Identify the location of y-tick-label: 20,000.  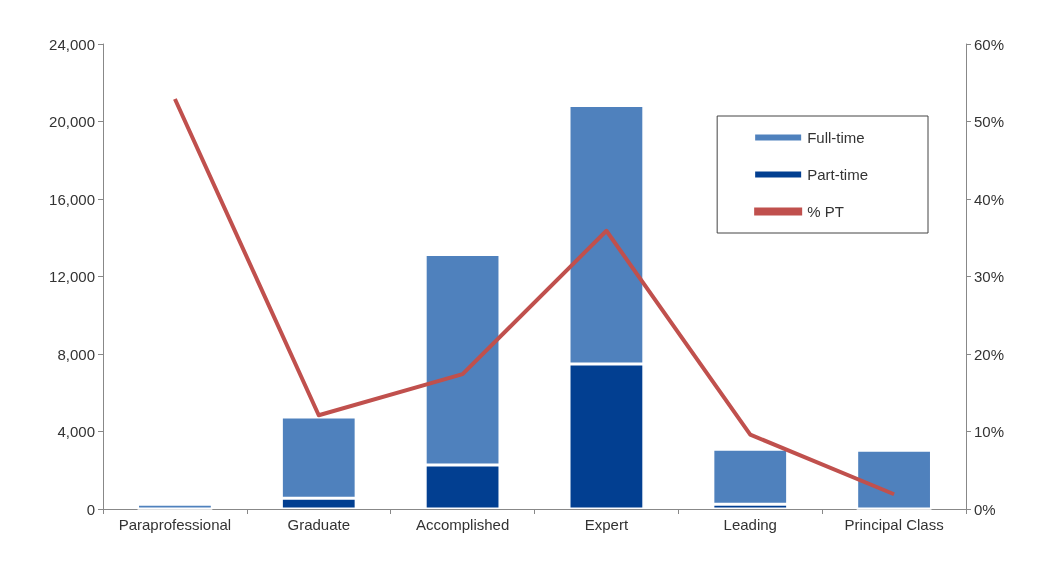
(72, 121).